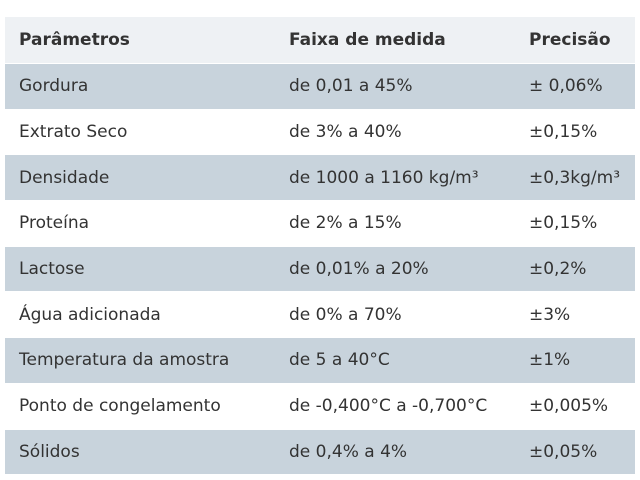  What do you see at coordinates (141, 86) in the screenshot?
I see `cell-parameter: Gordura` at bounding box center [141, 86].